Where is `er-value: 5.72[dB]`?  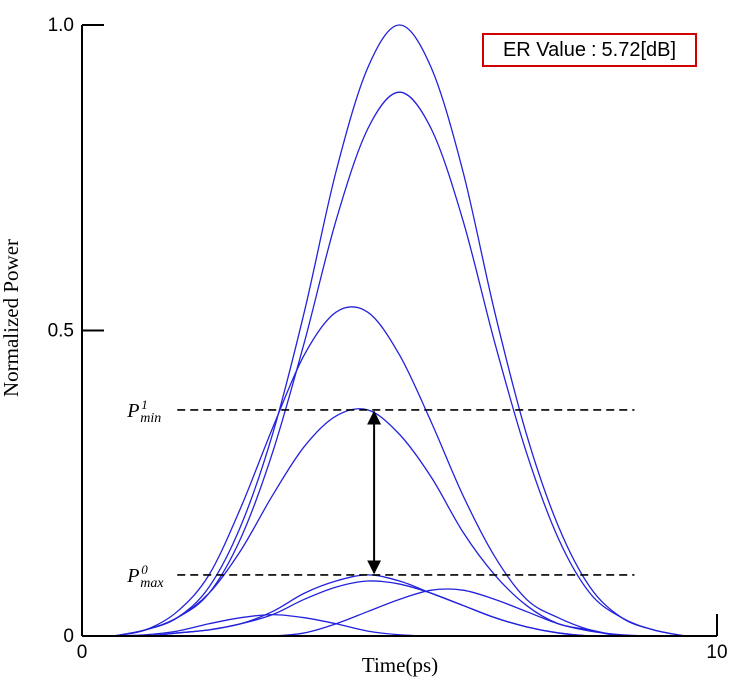
er-value: 5.72[dB] is located at coordinates (639, 49).